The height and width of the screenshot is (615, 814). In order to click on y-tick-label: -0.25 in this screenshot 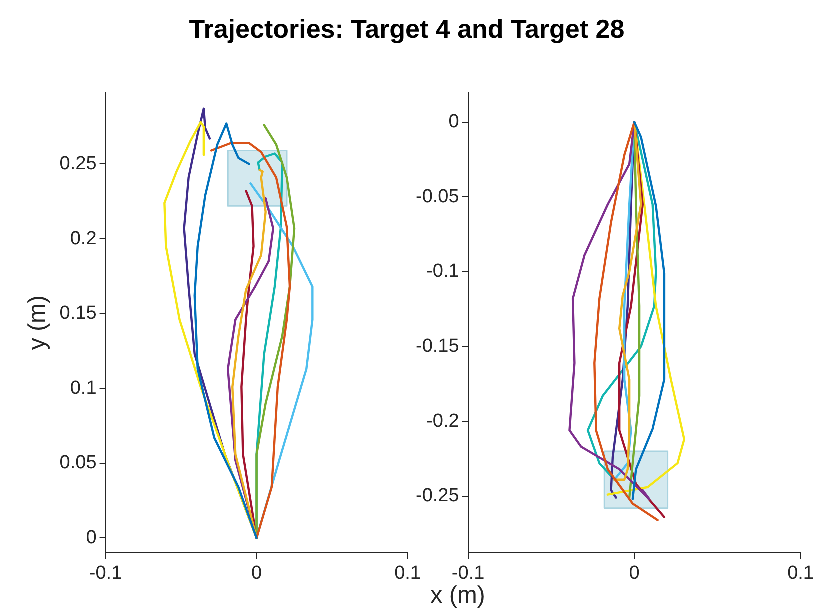, I will do `click(438, 496)`.